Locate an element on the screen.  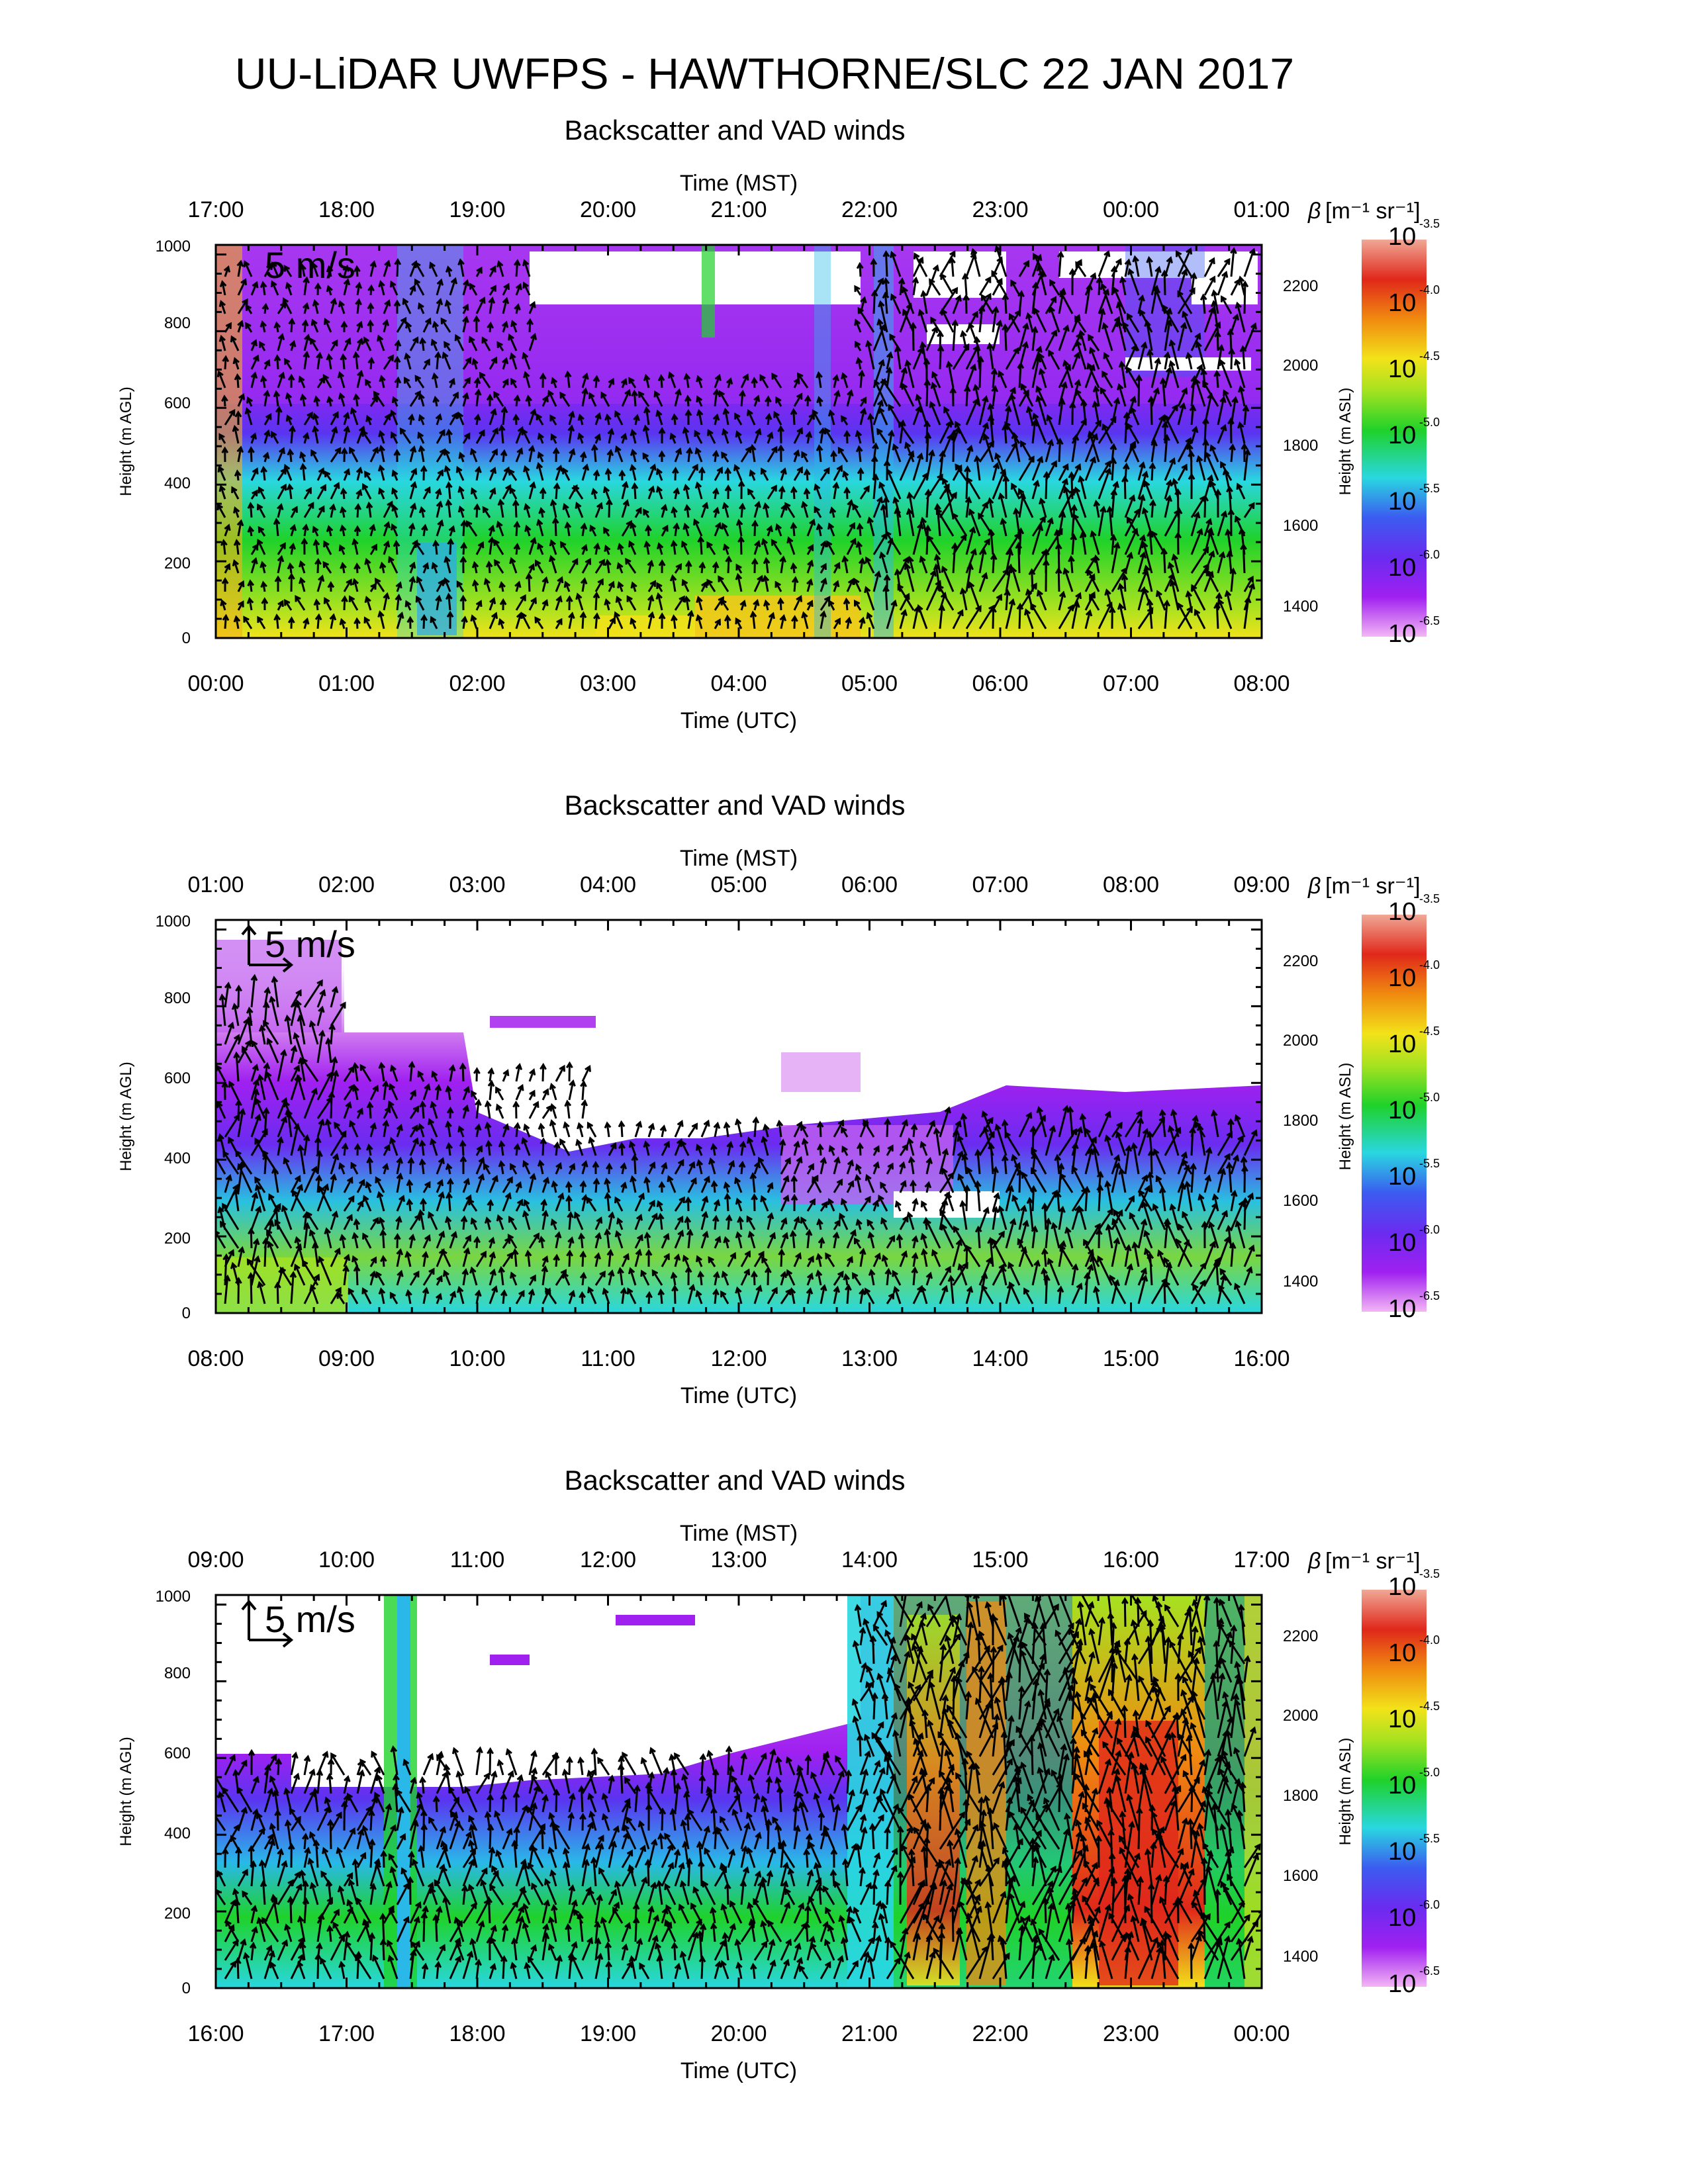
y-tick-label: 800 is located at coordinates (177, 323).